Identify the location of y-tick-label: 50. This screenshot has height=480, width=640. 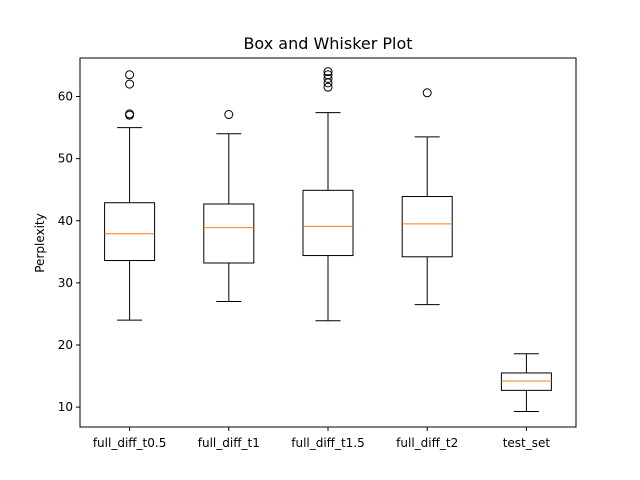
(65, 159).